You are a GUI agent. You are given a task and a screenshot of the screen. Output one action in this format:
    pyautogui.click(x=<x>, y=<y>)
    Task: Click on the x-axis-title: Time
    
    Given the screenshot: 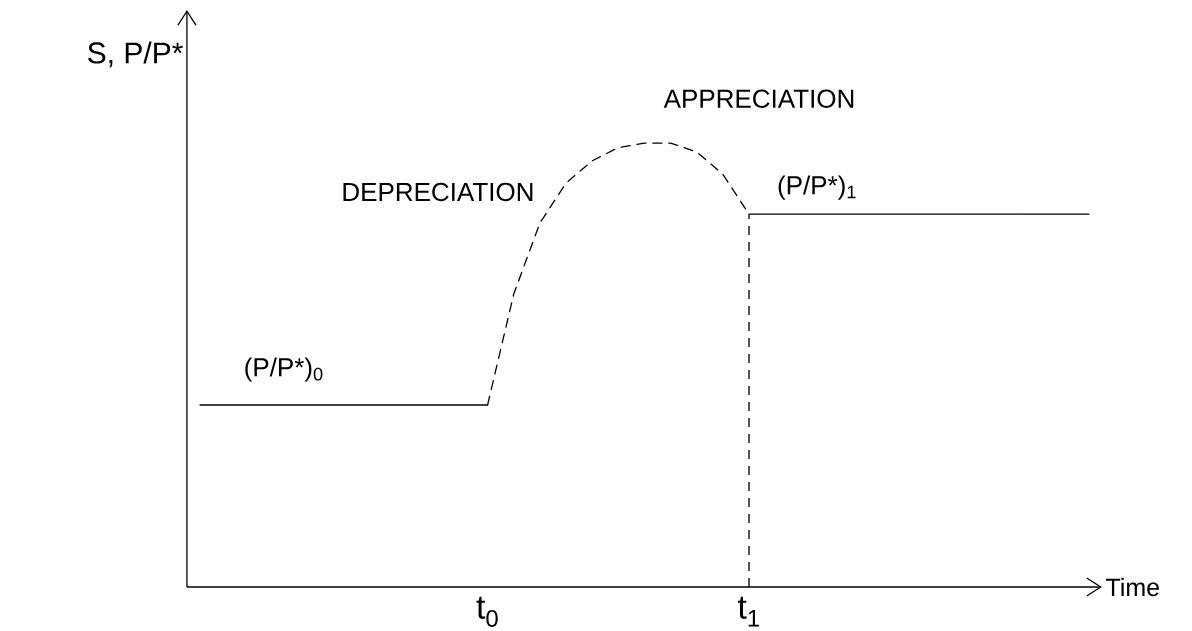 What is the action you would take?
    pyautogui.click(x=1132, y=587)
    